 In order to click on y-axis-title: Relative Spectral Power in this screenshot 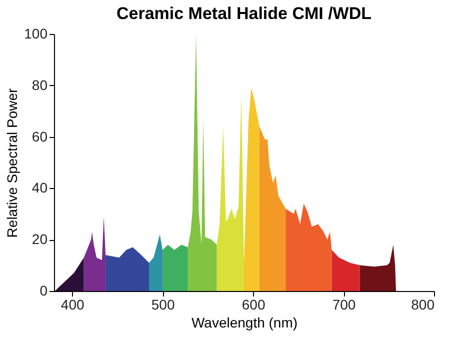, I will do `click(12, 163)`.